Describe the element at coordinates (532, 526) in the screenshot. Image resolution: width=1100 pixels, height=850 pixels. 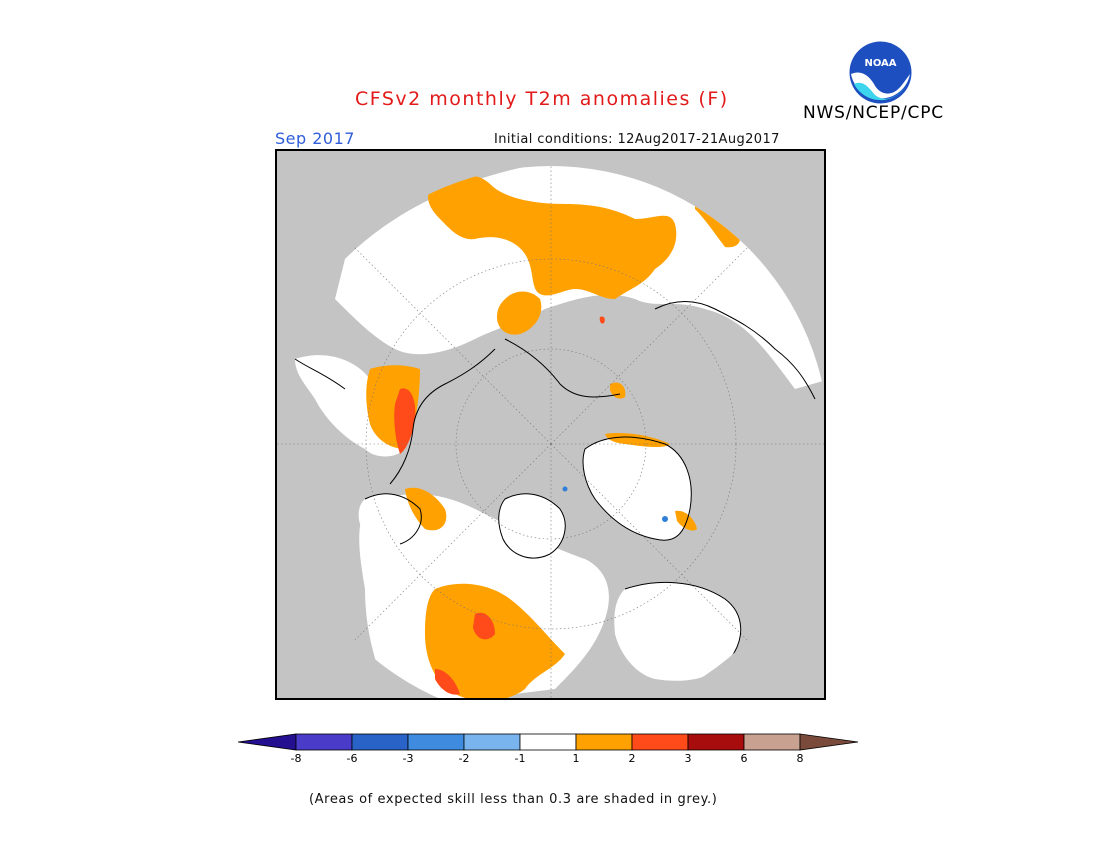
I see `arctic-archipelago` at that location.